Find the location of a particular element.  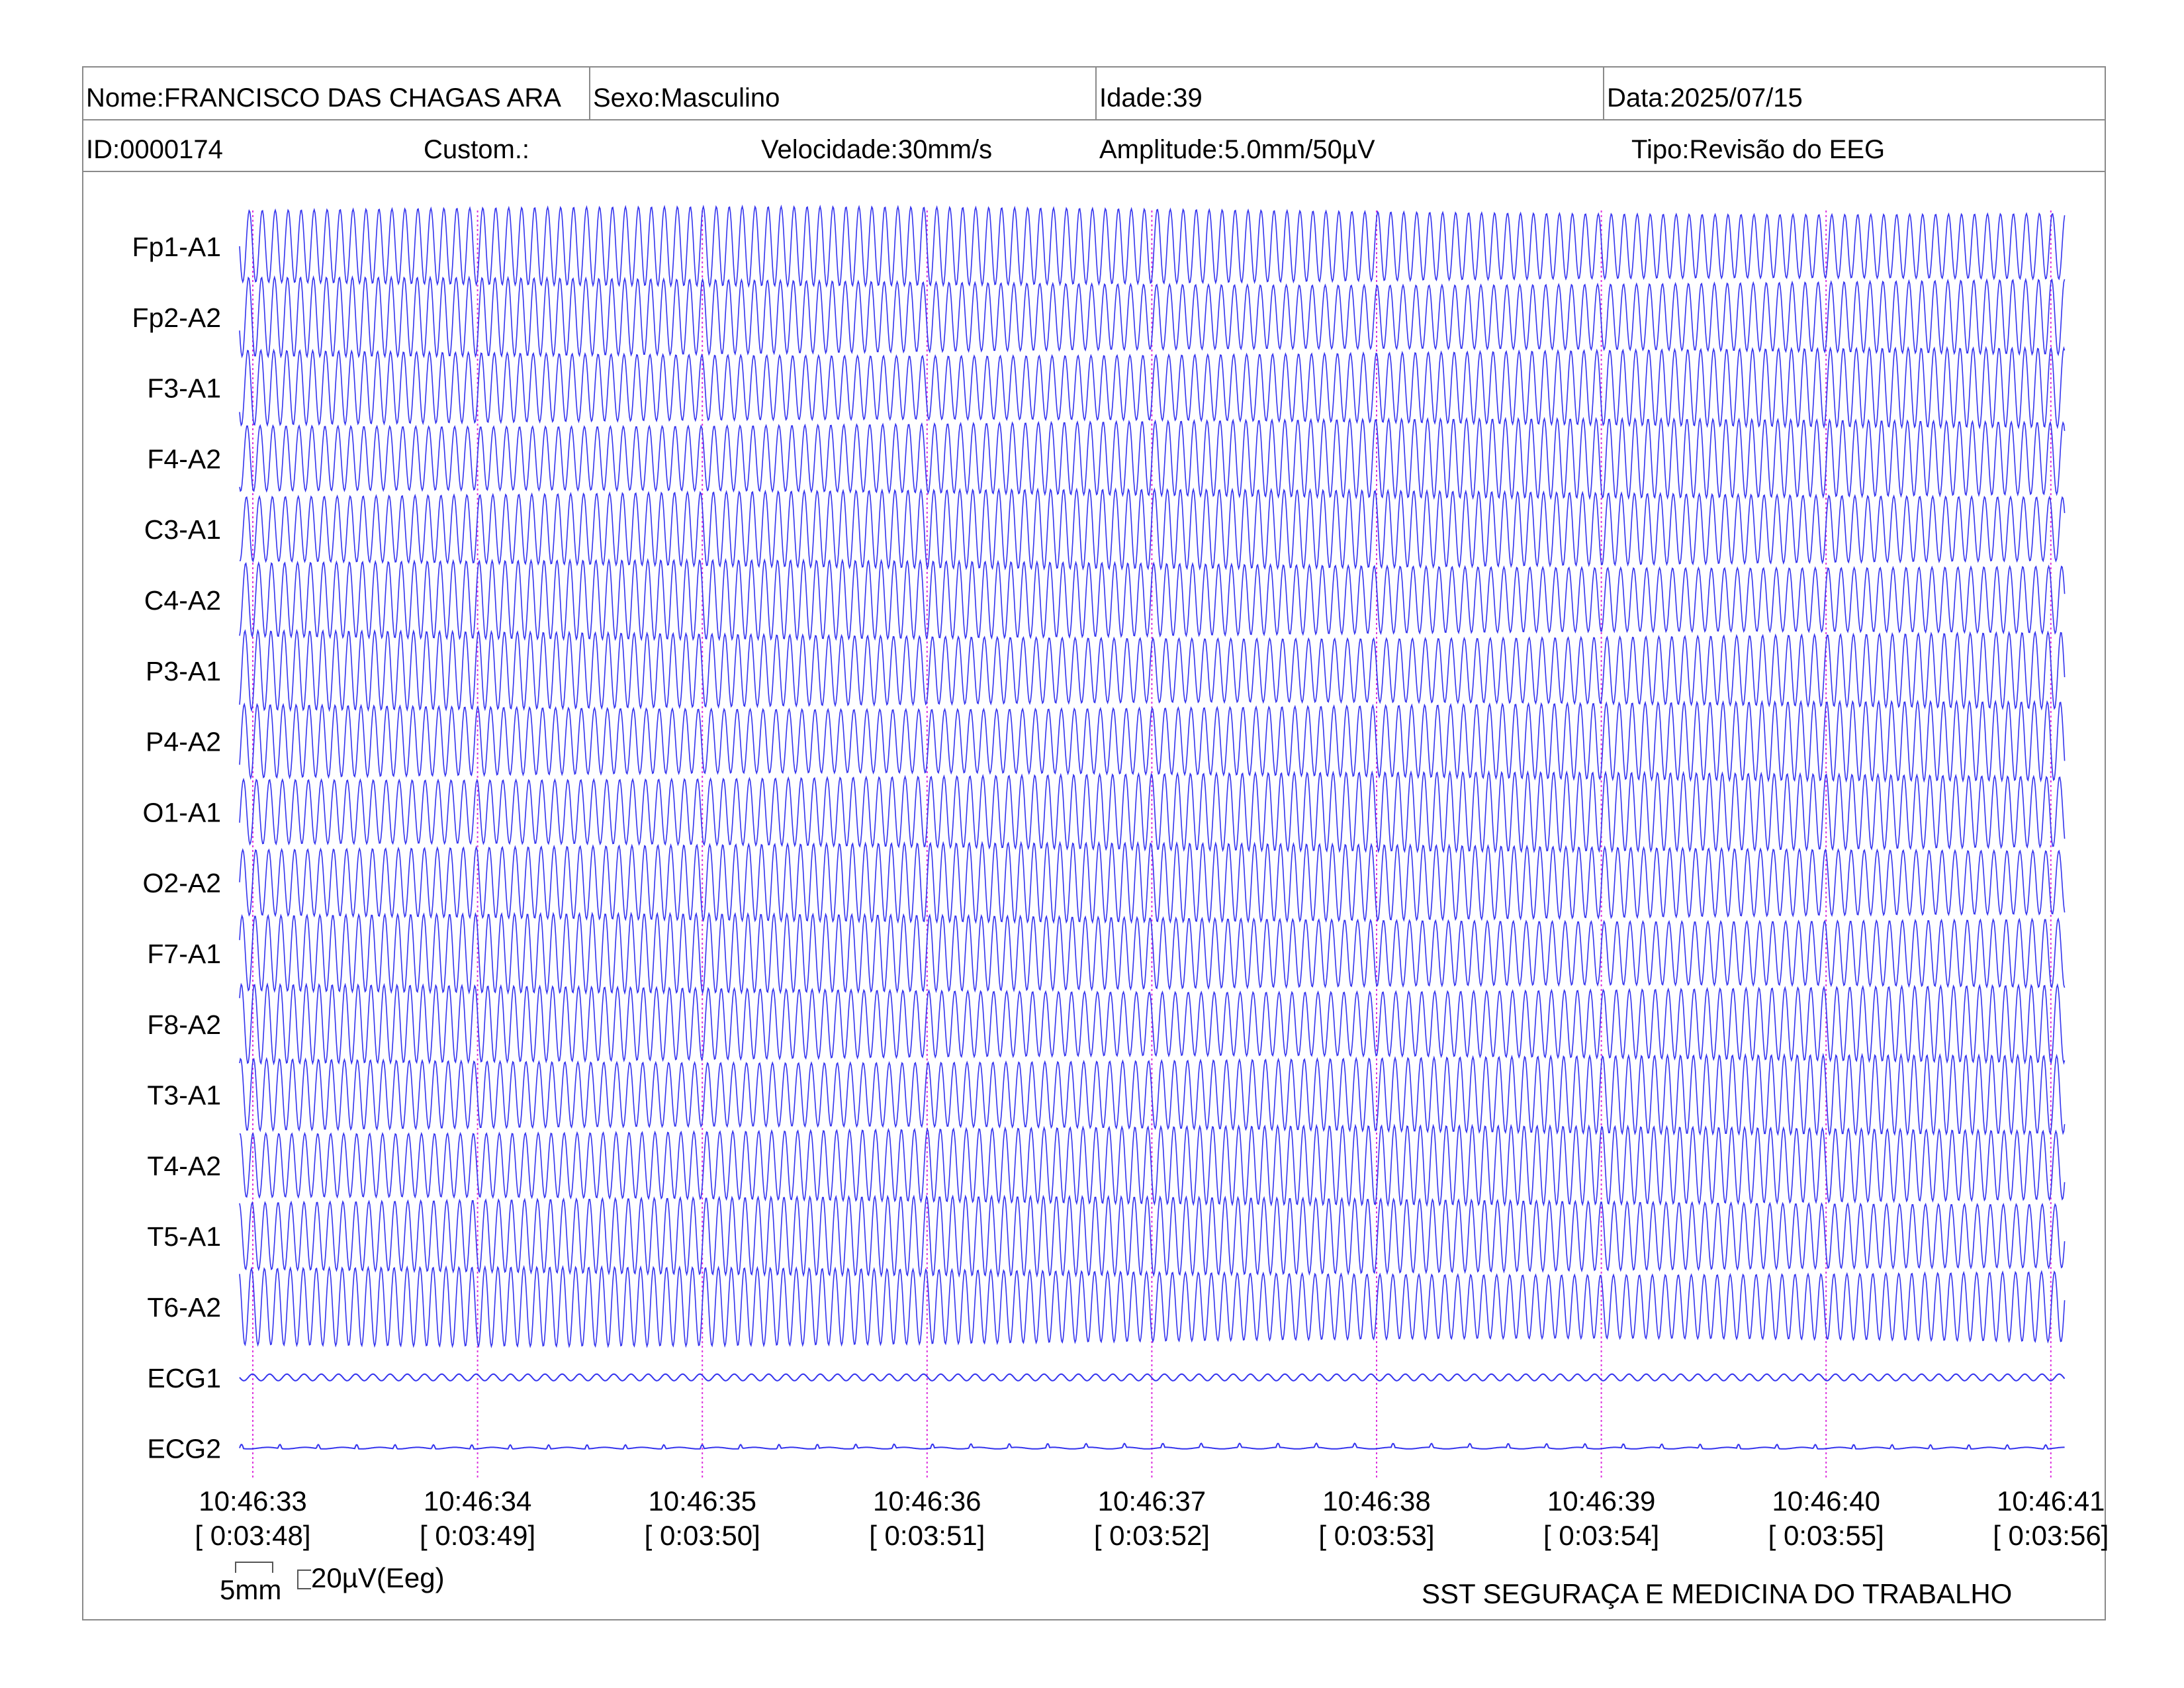

channel-label: O2-A2 is located at coordinates (182, 883).